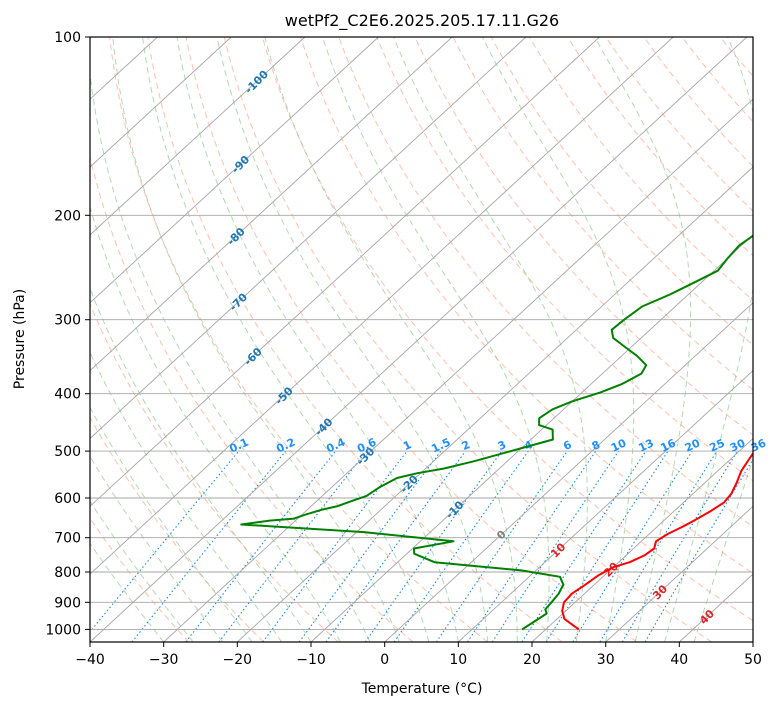 The image size is (775, 708). I want to click on x-tick-label: 30, so click(606, 660).